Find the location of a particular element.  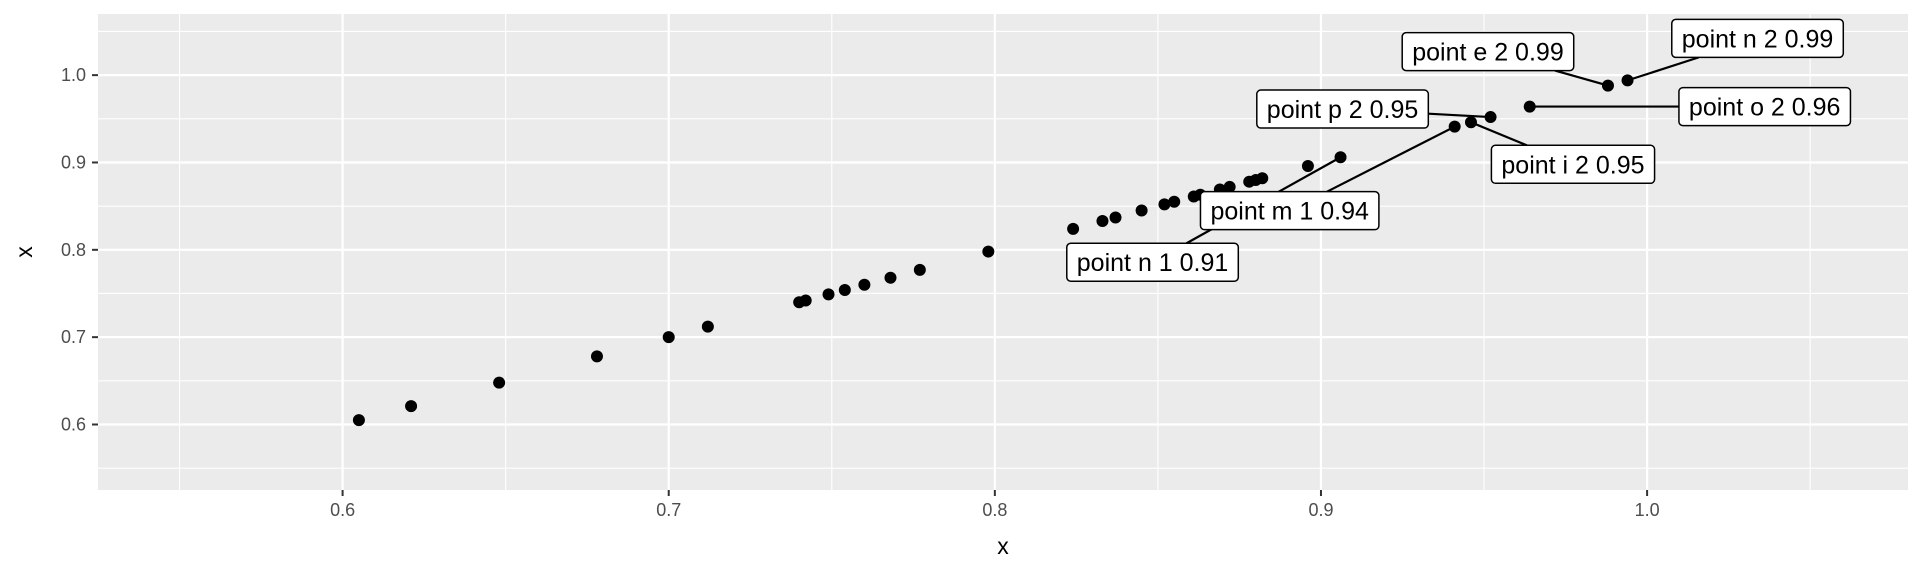

annotation-label: point o 2 0.96 is located at coordinates (1765, 106).